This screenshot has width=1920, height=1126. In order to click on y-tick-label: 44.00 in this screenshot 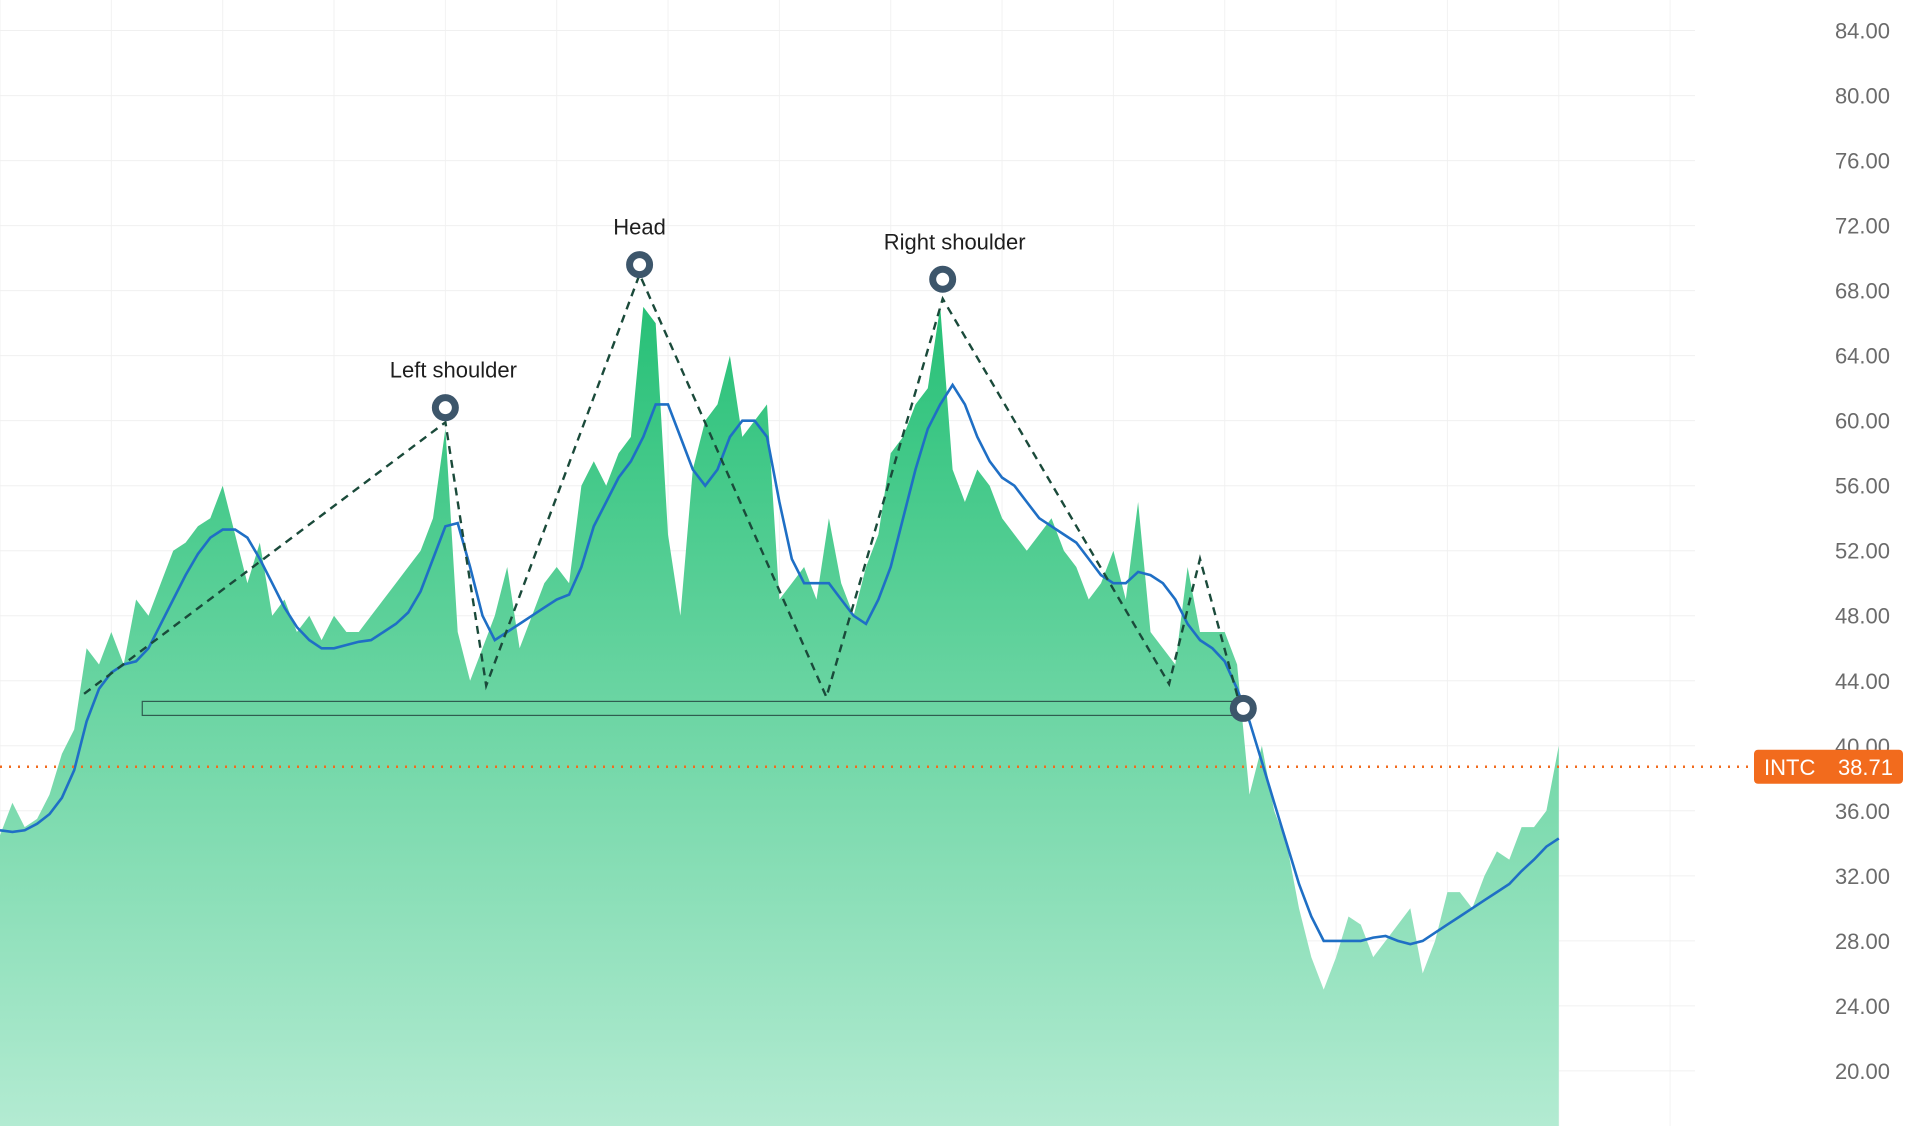, I will do `click(1862, 681)`.